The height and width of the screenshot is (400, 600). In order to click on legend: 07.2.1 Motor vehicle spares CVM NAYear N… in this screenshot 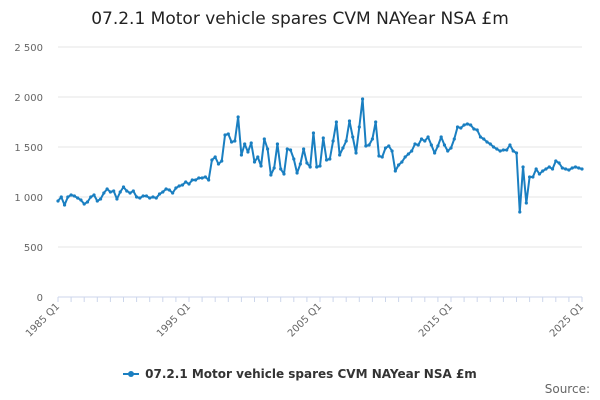, I will do `click(300, 372)`.